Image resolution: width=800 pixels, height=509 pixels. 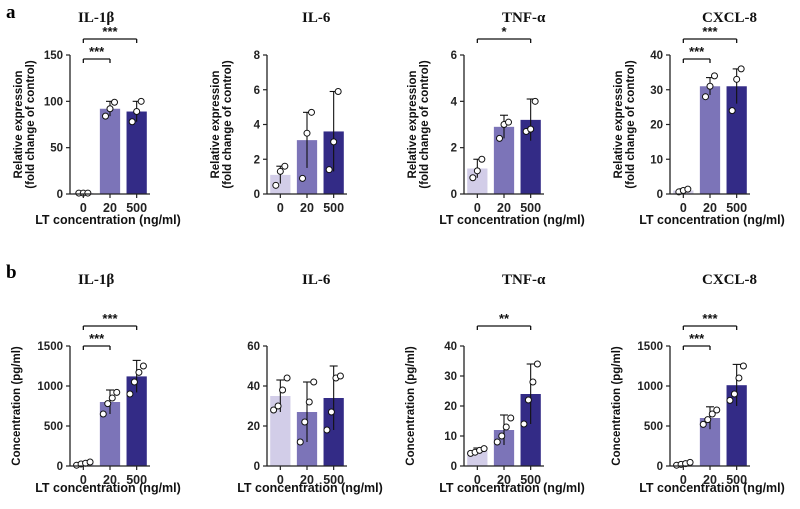 I want to click on y-tick-label: 1500, so click(x=50, y=347).